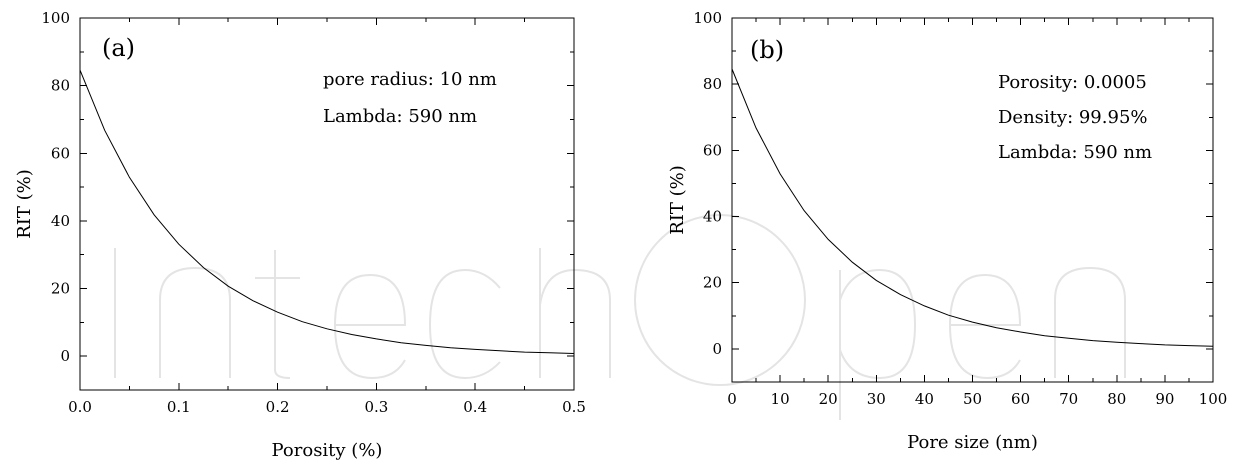  Describe the element at coordinates (475, 407) in the screenshot. I see `x-tick-label: 0.4` at that location.